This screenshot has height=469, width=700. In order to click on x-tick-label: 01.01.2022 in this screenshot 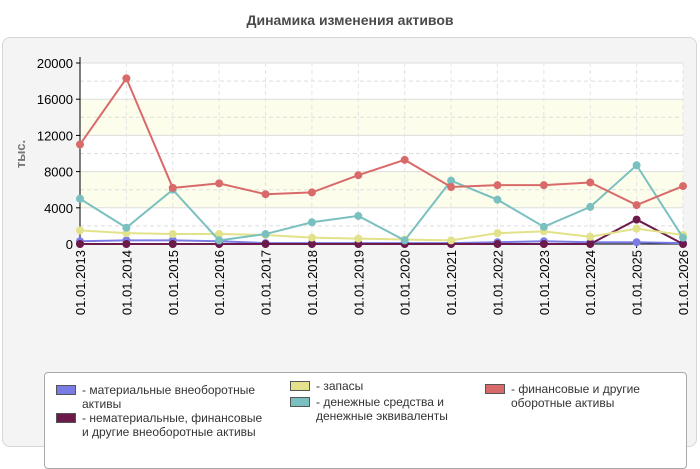, I will do `click(497, 282)`.